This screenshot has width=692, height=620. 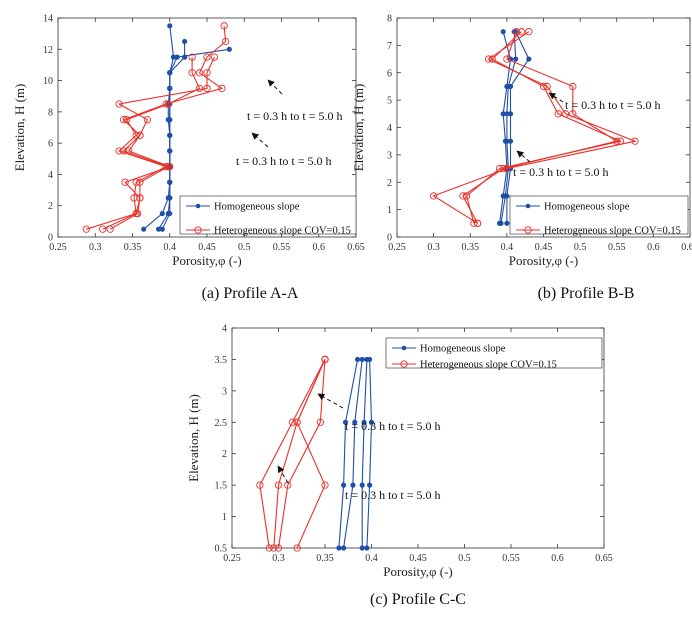 What do you see at coordinates (612, 231) in the screenshot?
I see `legend-label-heterogeneous: Heterogeneous slope COV=0.15` at bounding box center [612, 231].